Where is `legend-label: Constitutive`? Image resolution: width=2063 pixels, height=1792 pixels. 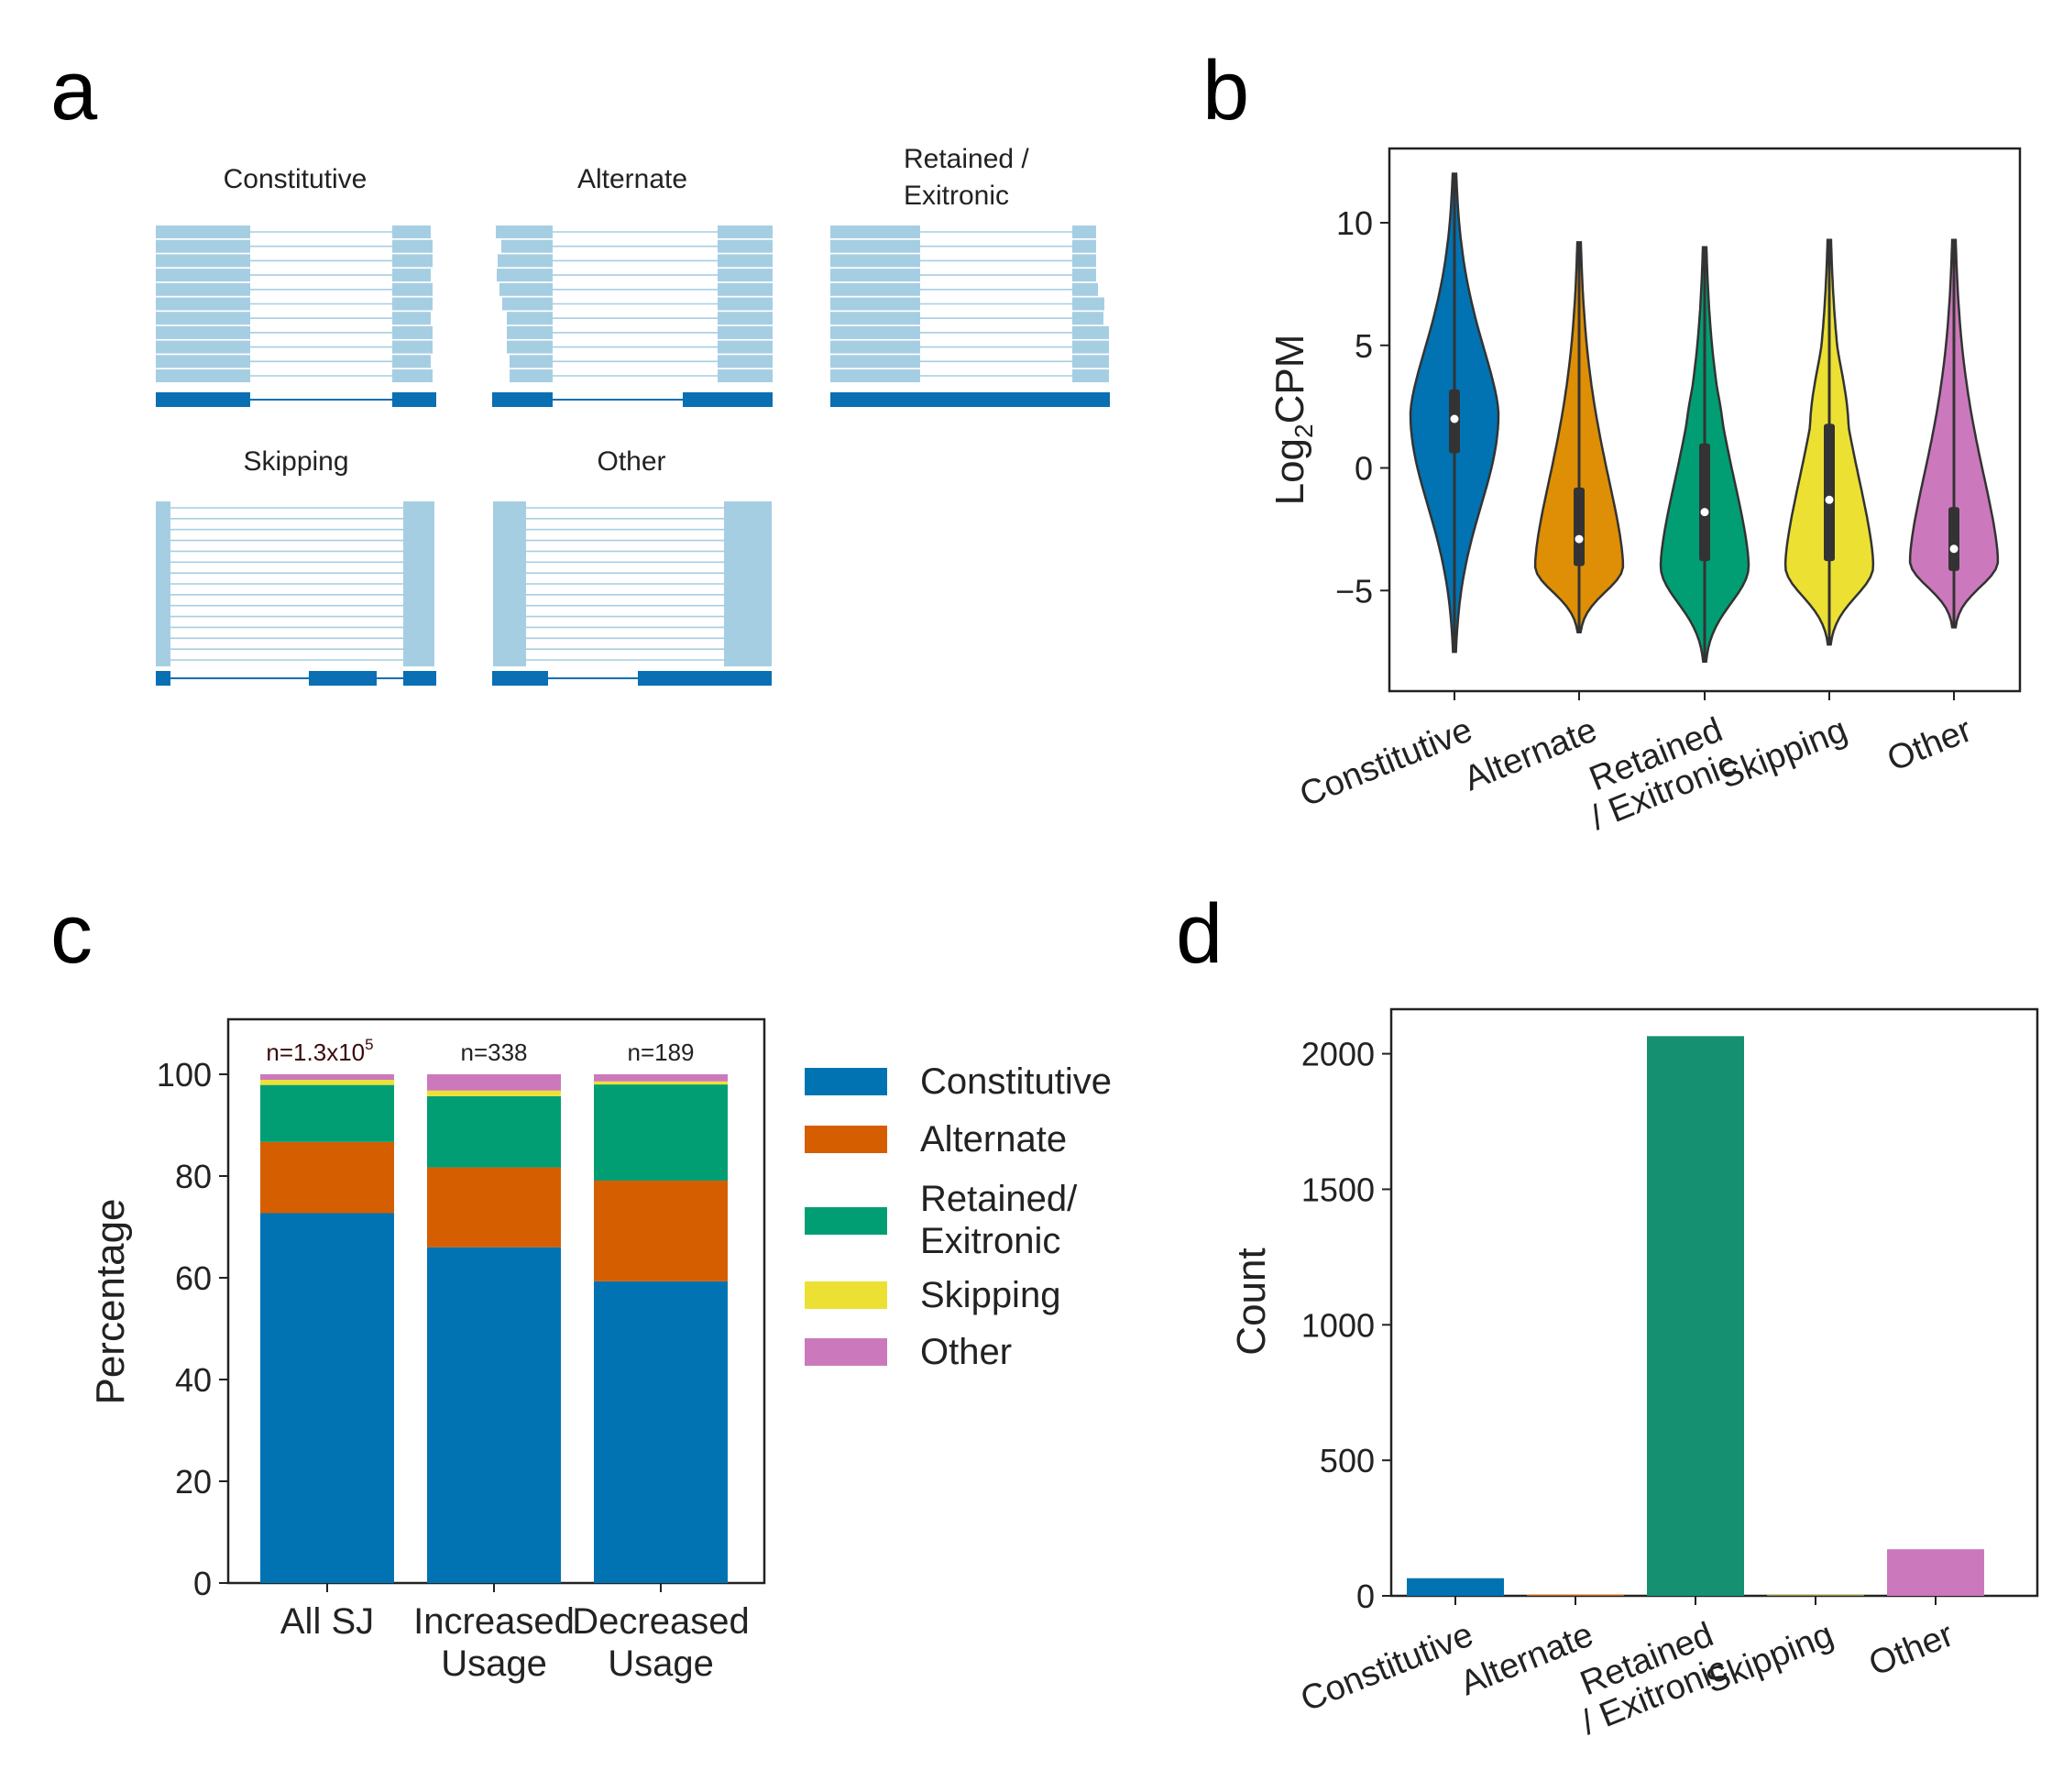
legend-label: Constitutive is located at coordinates (1016, 1081).